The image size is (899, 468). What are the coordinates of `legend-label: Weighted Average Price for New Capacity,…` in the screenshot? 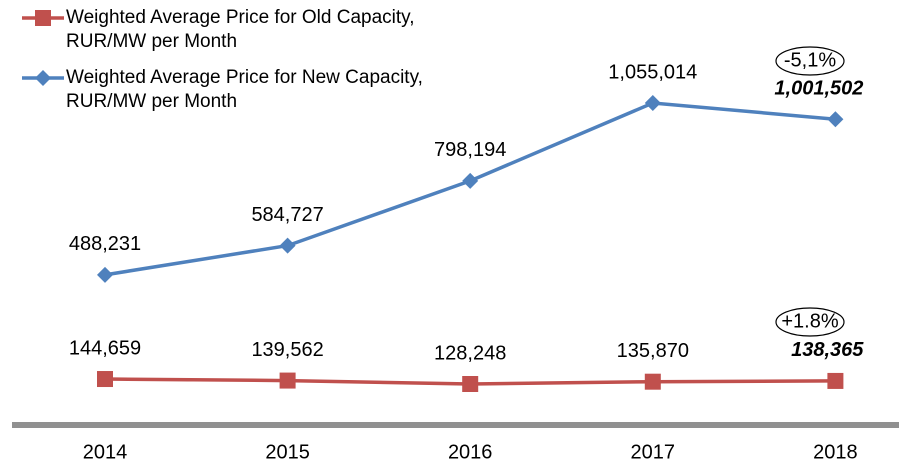 It's located at (244, 89).